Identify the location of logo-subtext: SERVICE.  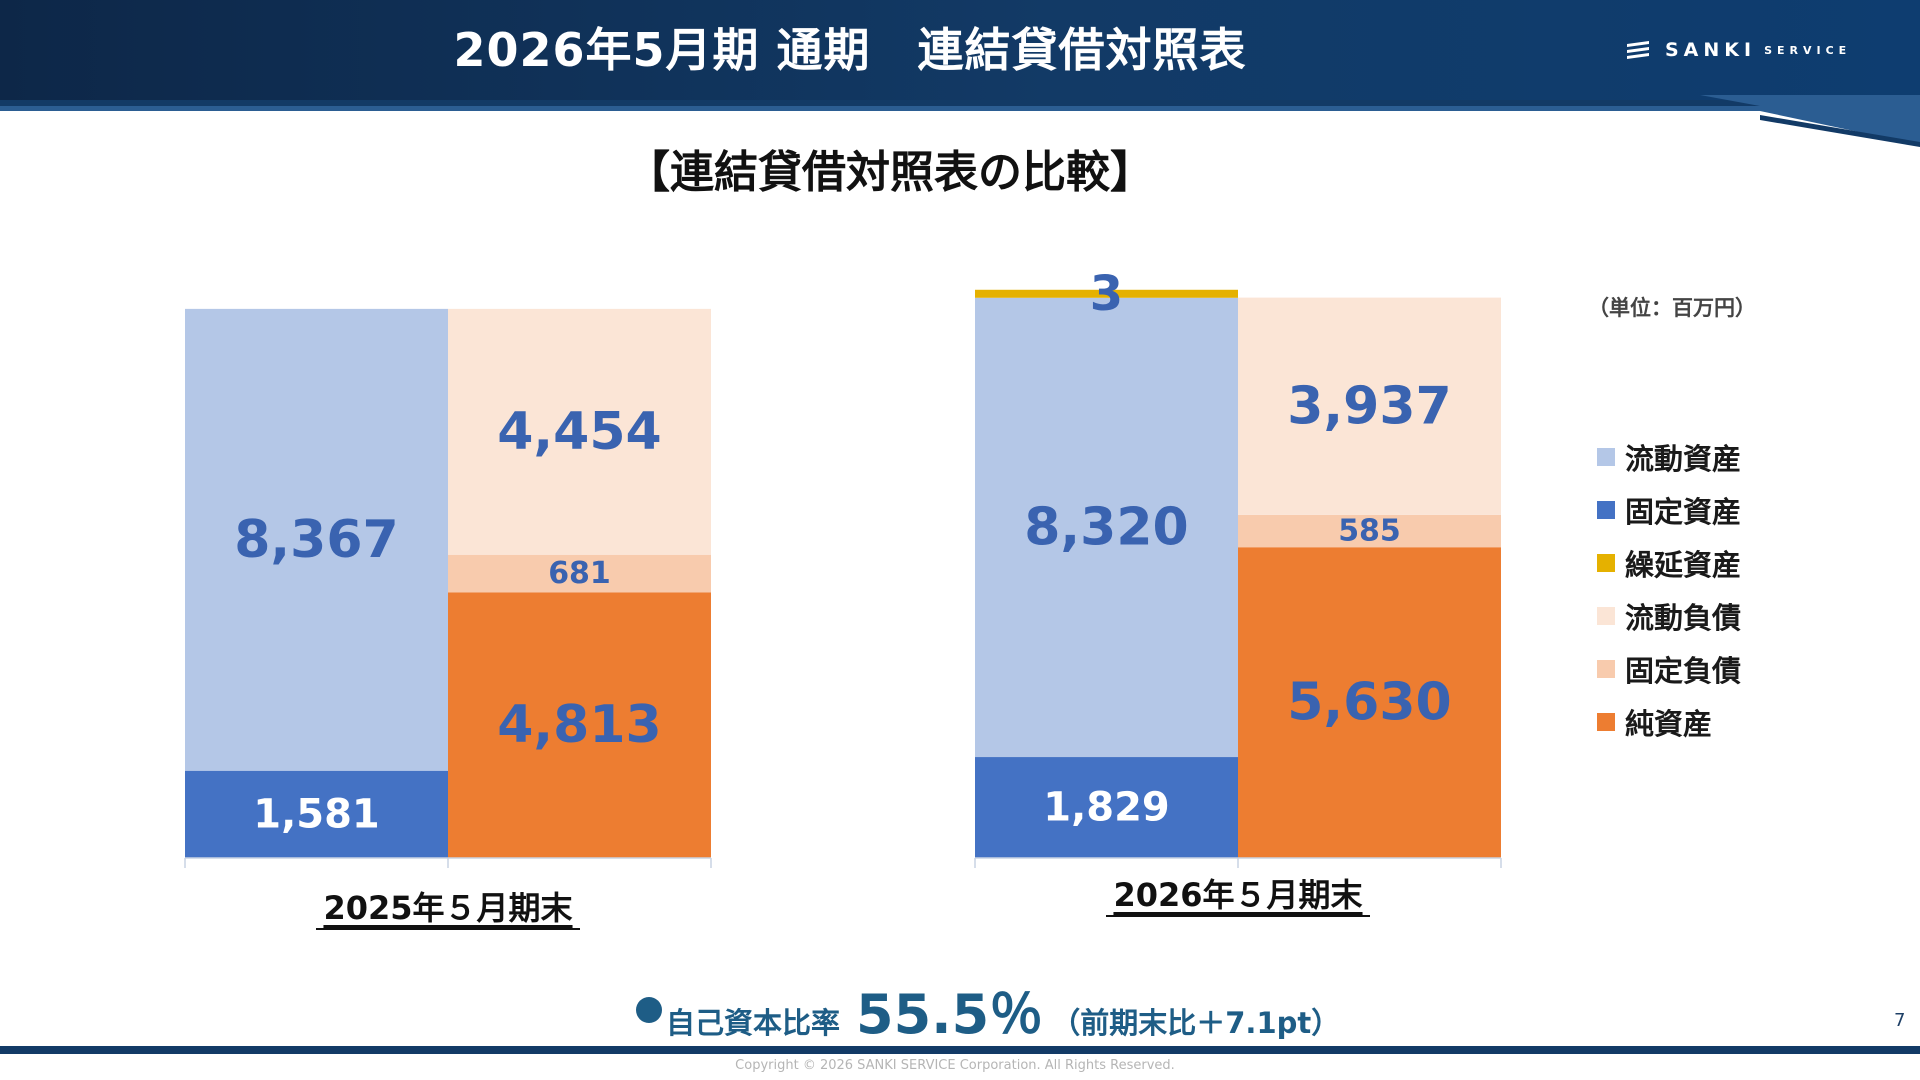
(1808, 50).